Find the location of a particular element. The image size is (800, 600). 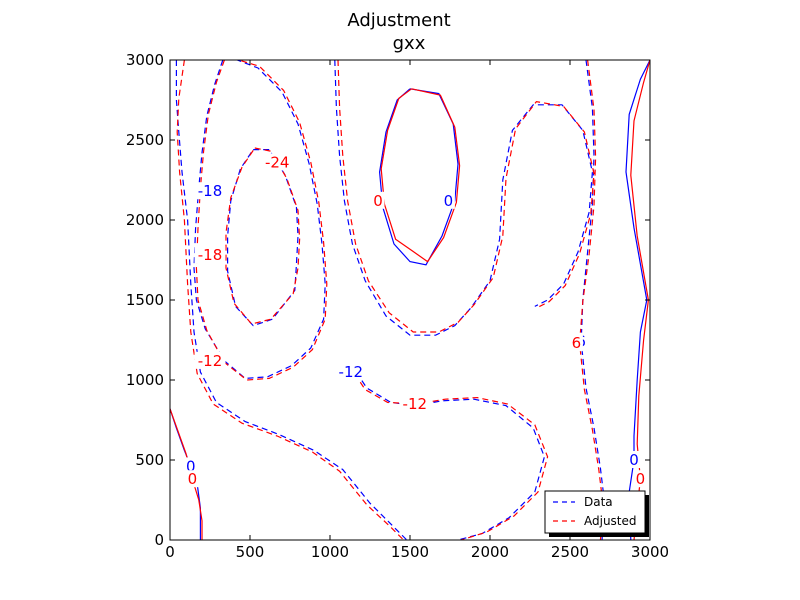

x-tick-label: 3000 is located at coordinates (650, 552).